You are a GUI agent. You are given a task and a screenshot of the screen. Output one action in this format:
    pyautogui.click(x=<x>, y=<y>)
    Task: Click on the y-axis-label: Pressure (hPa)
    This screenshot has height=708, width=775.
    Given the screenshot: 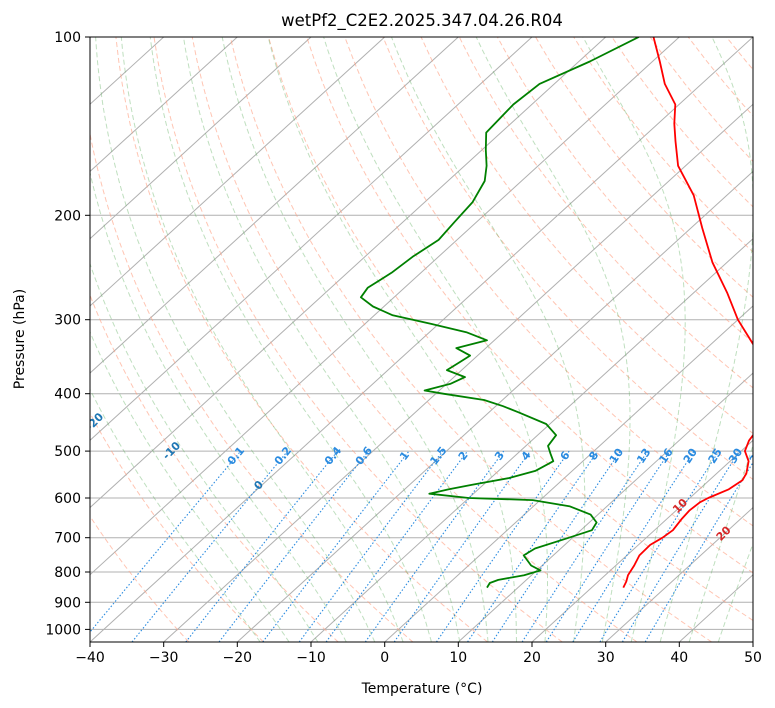 What is the action you would take?
    pyautogui.click(x=20, y=339)
    